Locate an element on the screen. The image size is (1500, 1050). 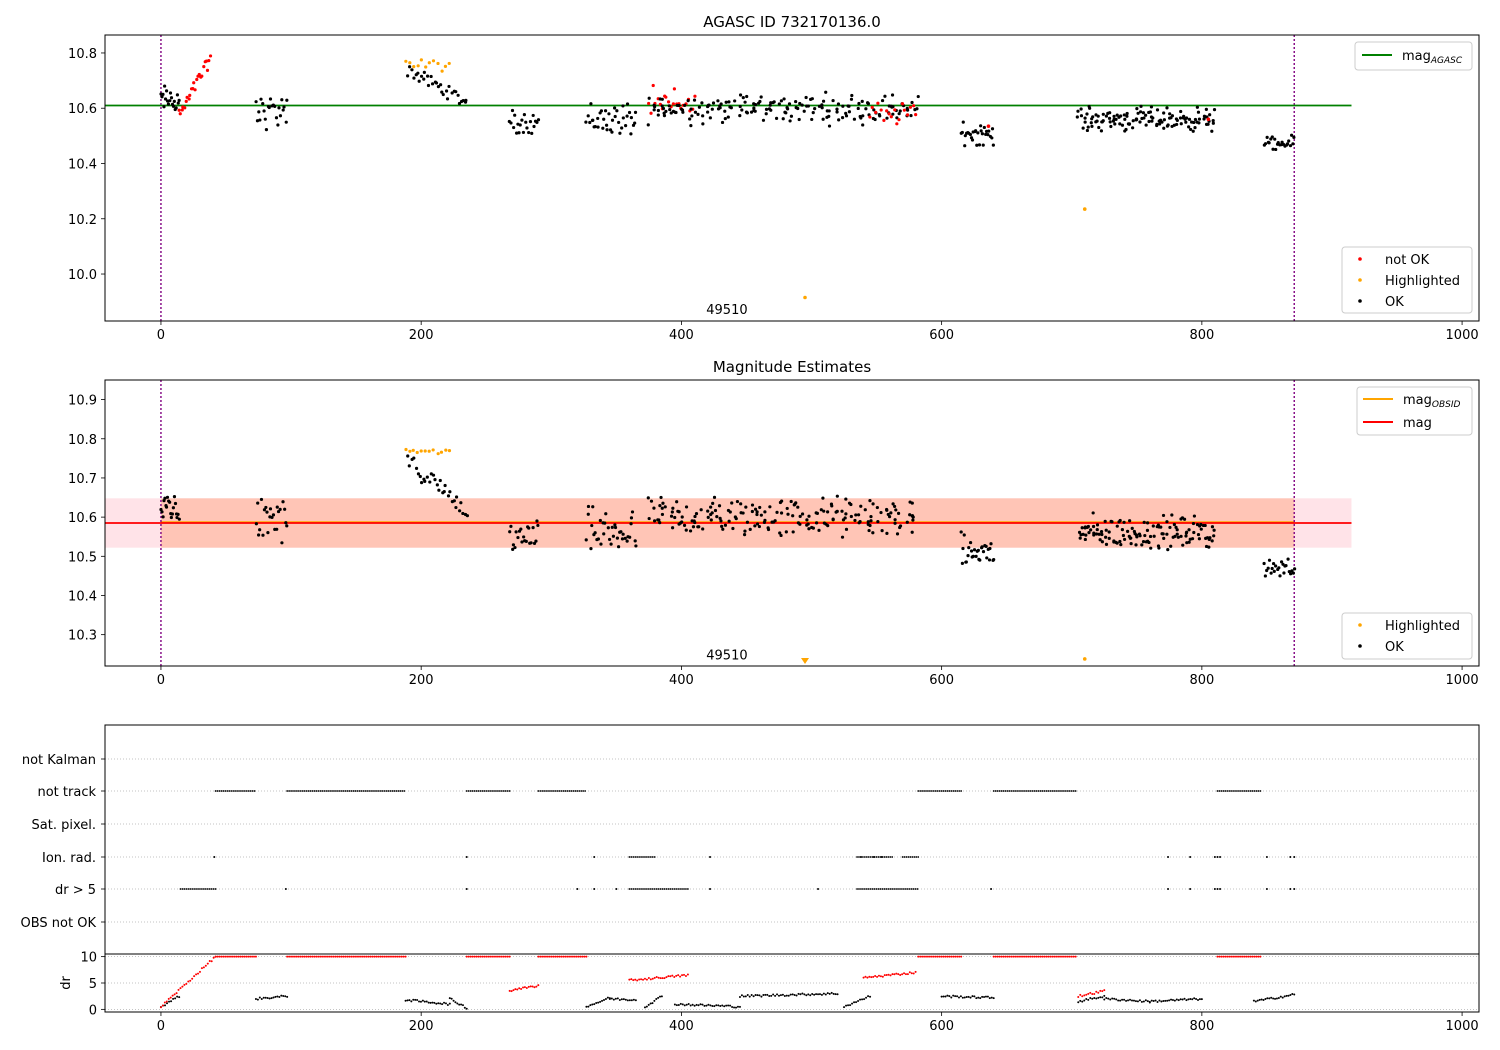
y-tick-label: 10.4 is located at coordinates (82, 164).